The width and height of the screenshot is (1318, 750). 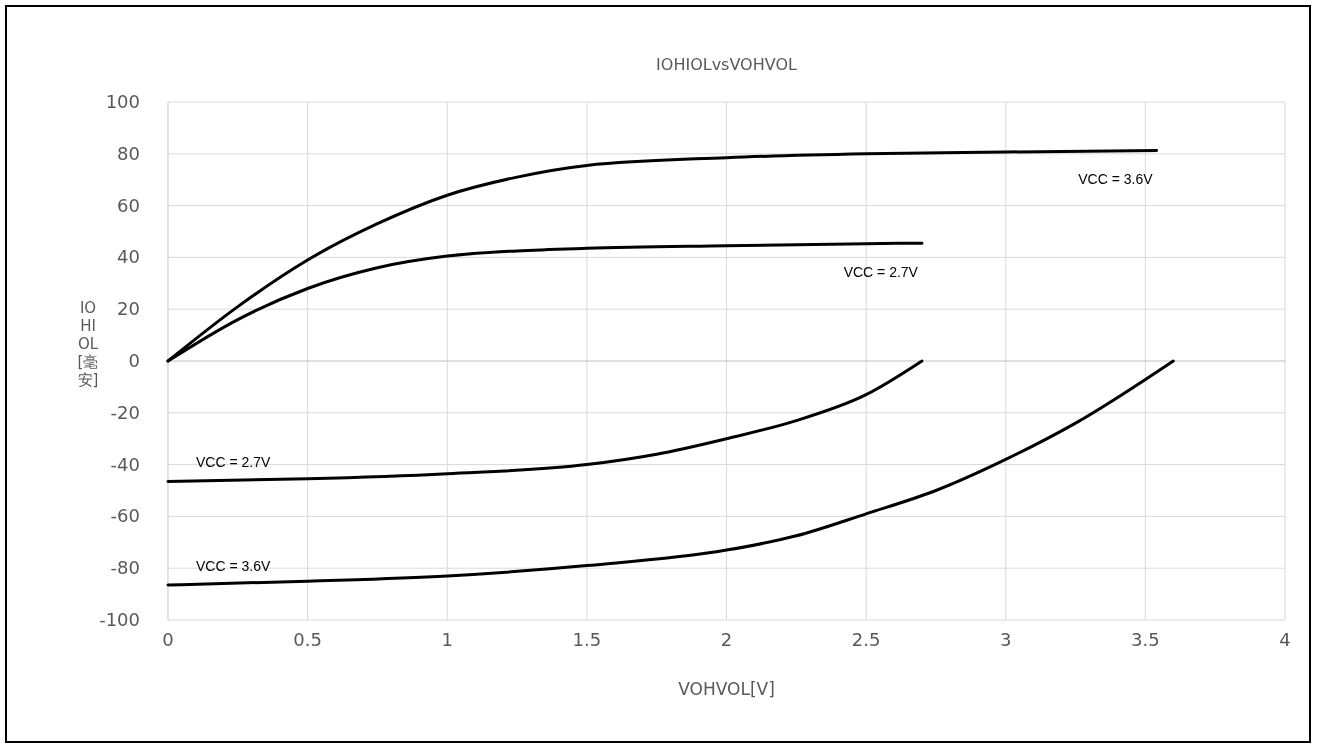 What do you see at coordinates (1006, 639) in the screenshot?
I see `x-tick-label: 3` at bounding box center [1006, 639].